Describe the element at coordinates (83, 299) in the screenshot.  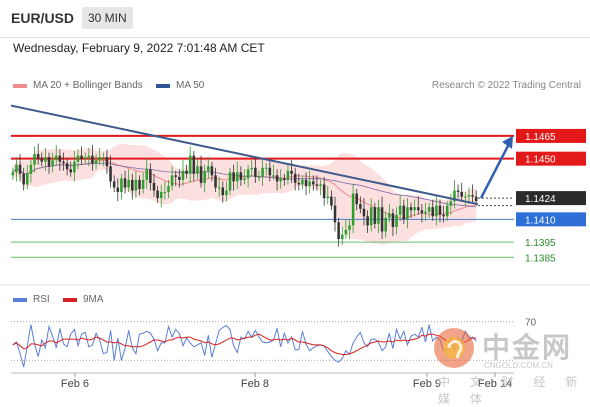
I see `legend-item-9ma: 9MA` at that location.